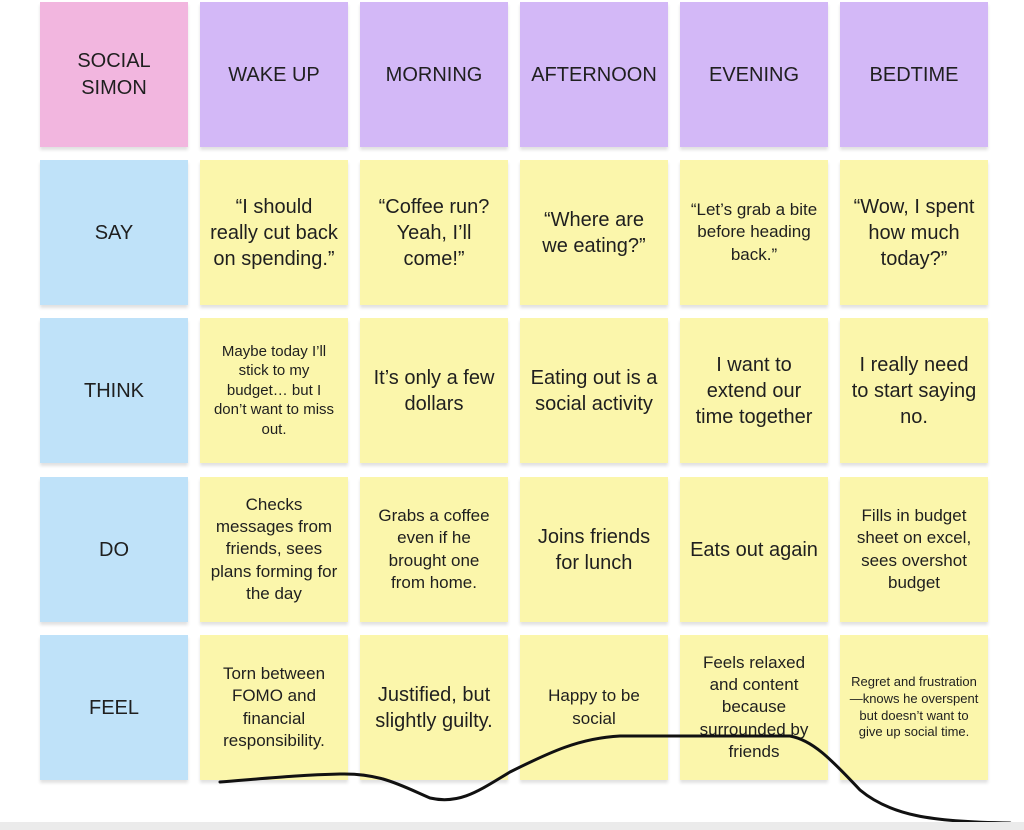  I want to click on think-bedtime-note: I really need to start saying no., so click(914, 390).